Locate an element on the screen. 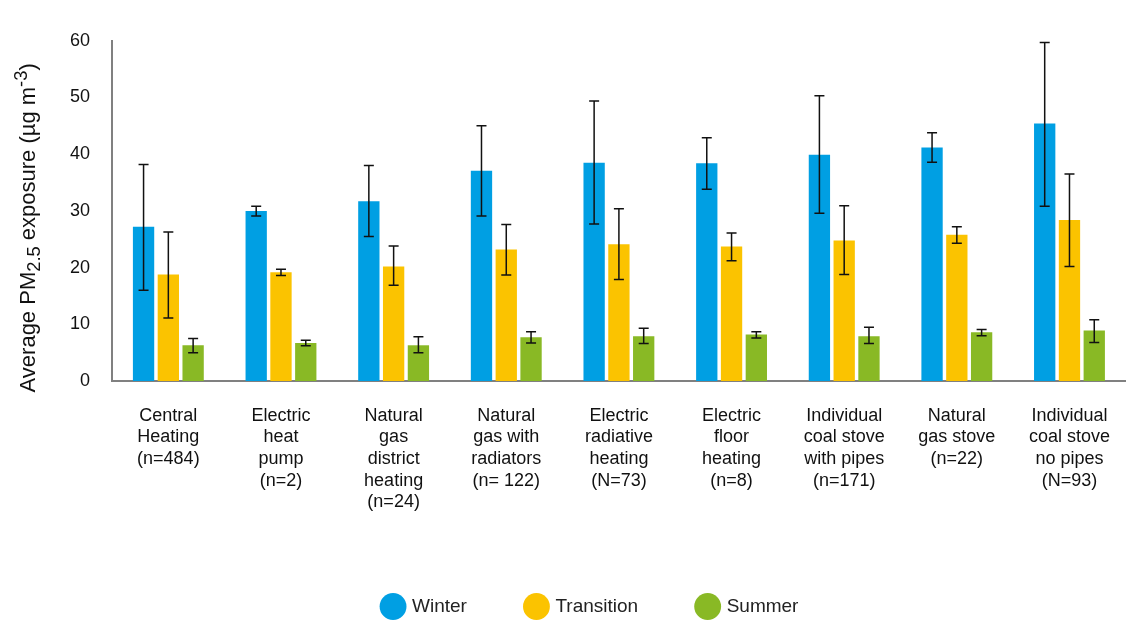 The width and height of the screenshot is (1142, 634). x-tick-label: Electric heat pump (n=2) is located at coordinates (281, 447).